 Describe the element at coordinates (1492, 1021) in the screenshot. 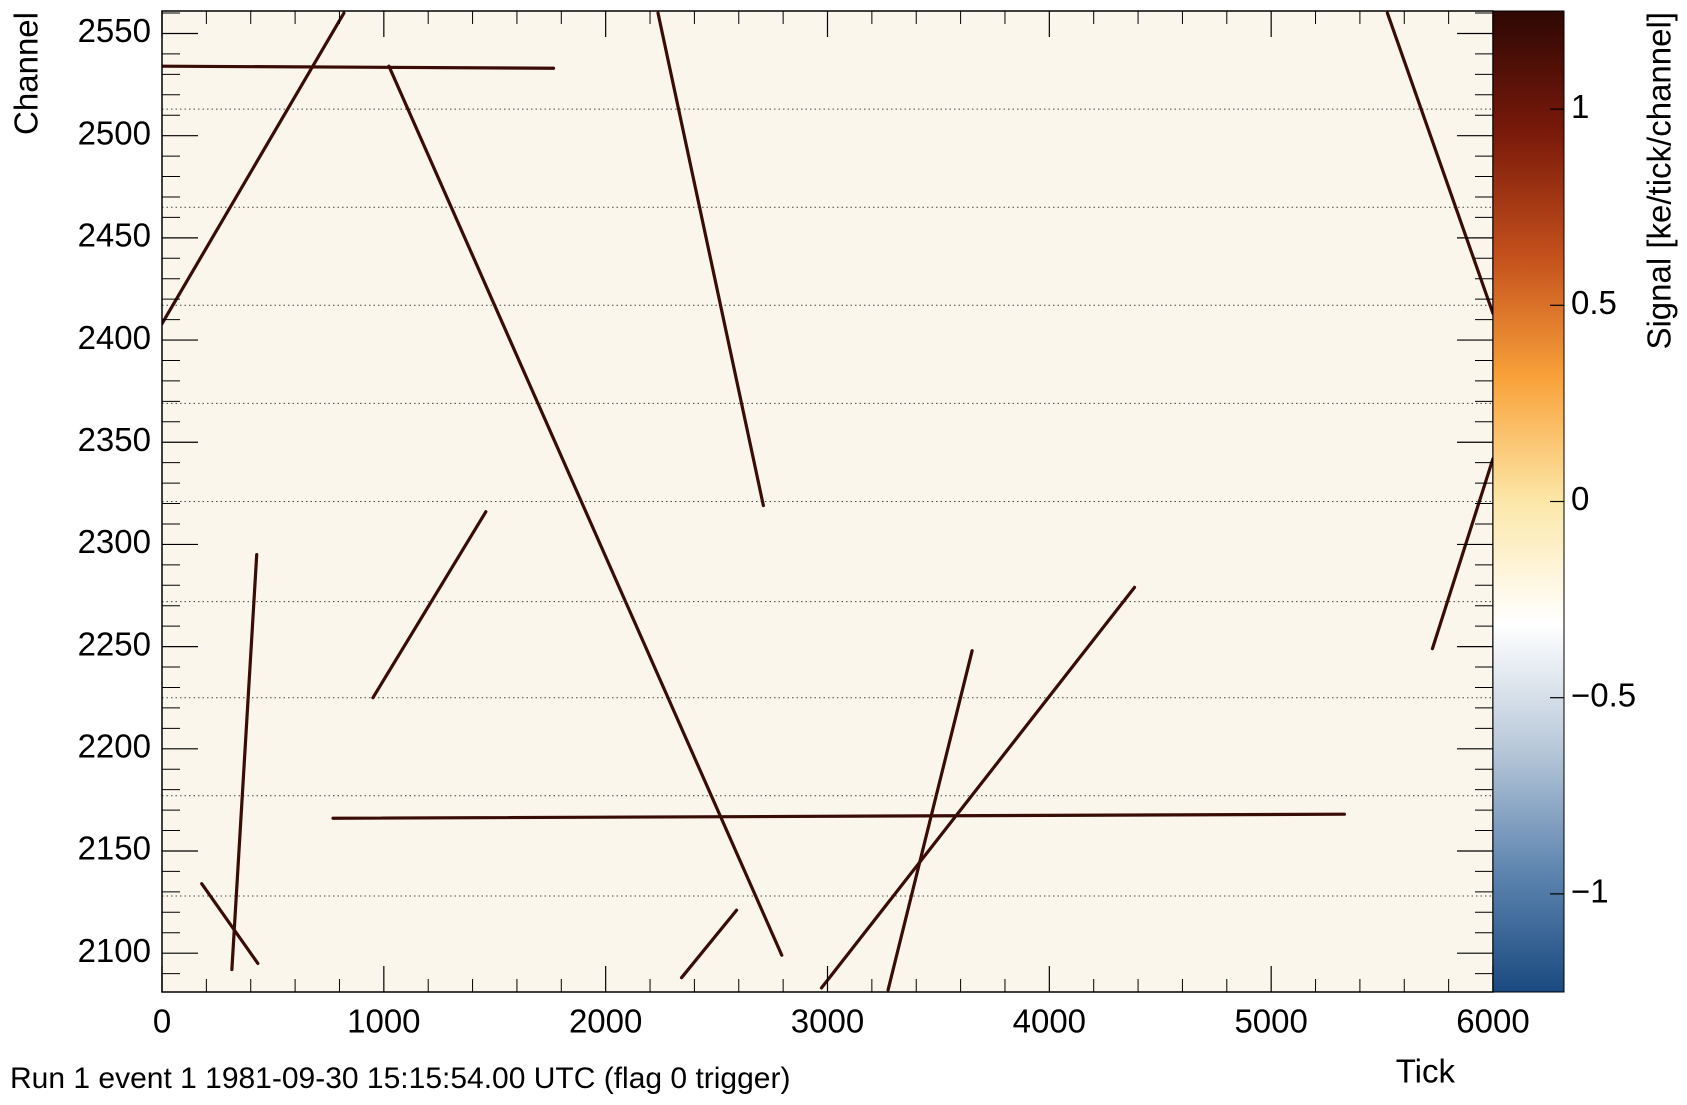

I see `x-tick-label: 6000` at that location.